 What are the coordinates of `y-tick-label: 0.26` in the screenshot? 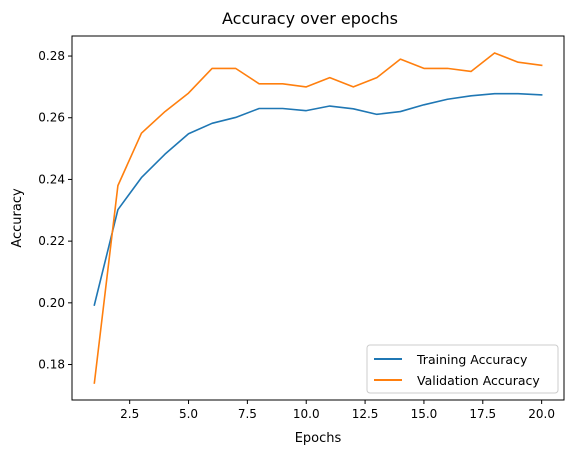 It's located at (51, 118).